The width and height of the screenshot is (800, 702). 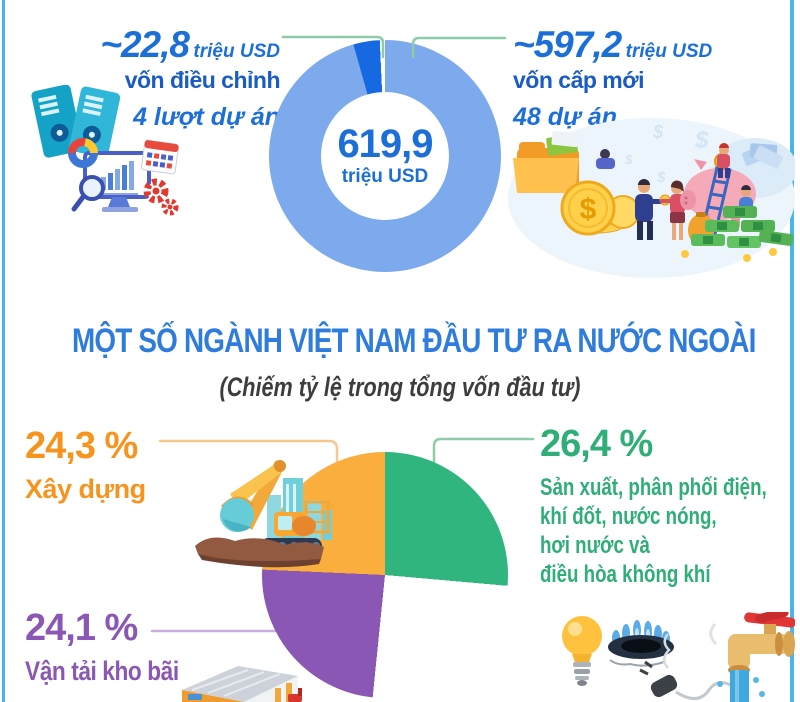 What do you see at coordinates (400, 387) in the screenshot?
I see `section-subtitle: (Chiếm tỷ lệ trong tổng vốn đầu tư)` at bounding box center [400, 387].